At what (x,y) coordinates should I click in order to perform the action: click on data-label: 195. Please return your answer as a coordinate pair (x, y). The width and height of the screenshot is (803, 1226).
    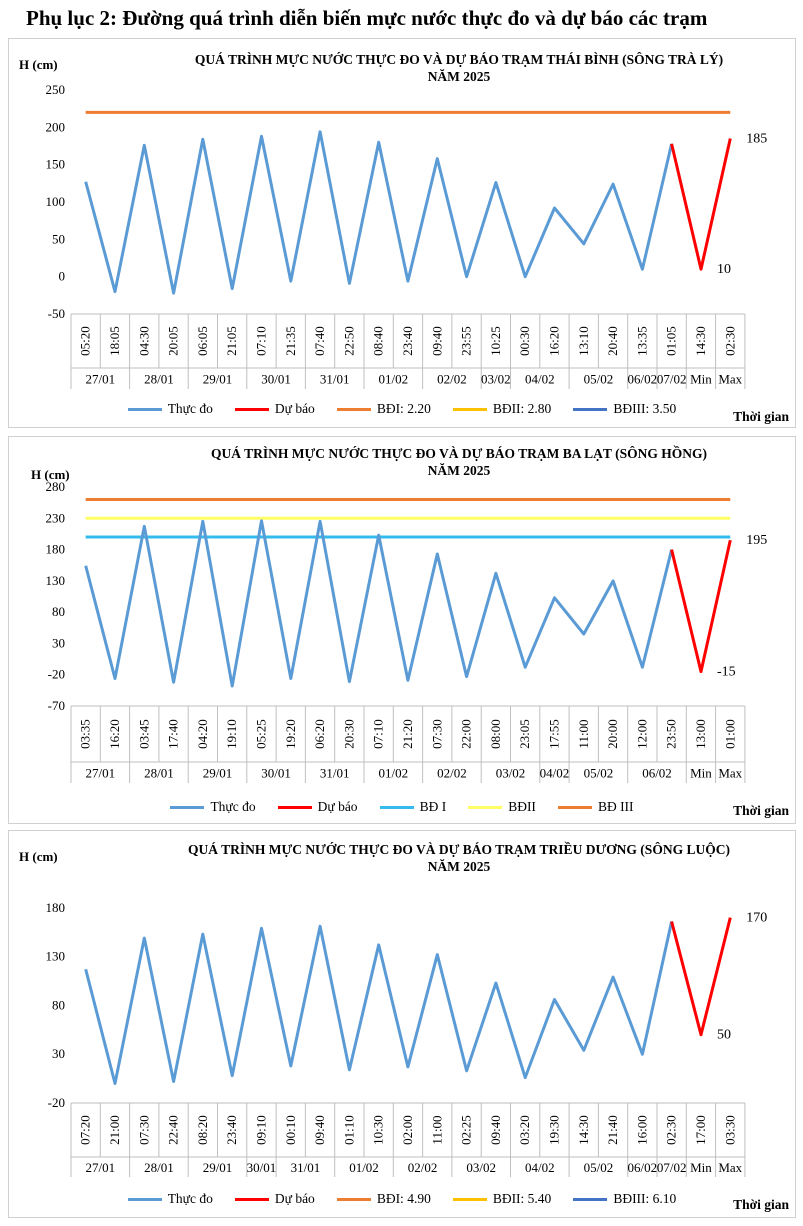
    Looking at the image, I should click on (756, 540).